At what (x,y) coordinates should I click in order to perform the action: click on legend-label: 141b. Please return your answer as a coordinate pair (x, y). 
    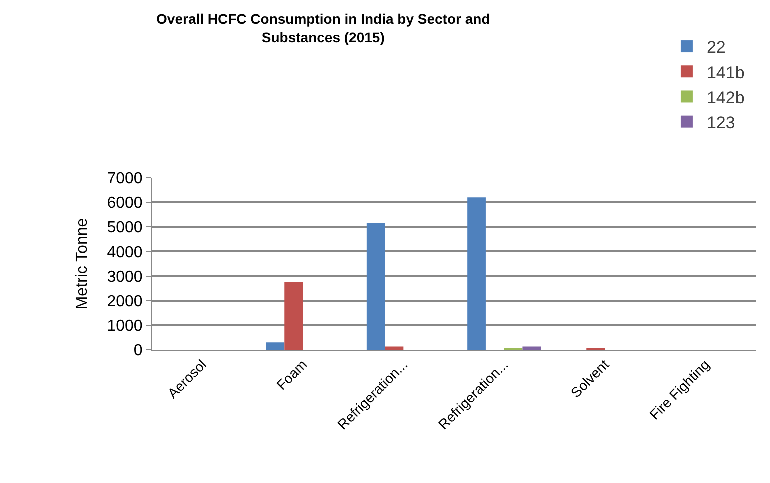
    Looking at the image, I should click on (725, 72).